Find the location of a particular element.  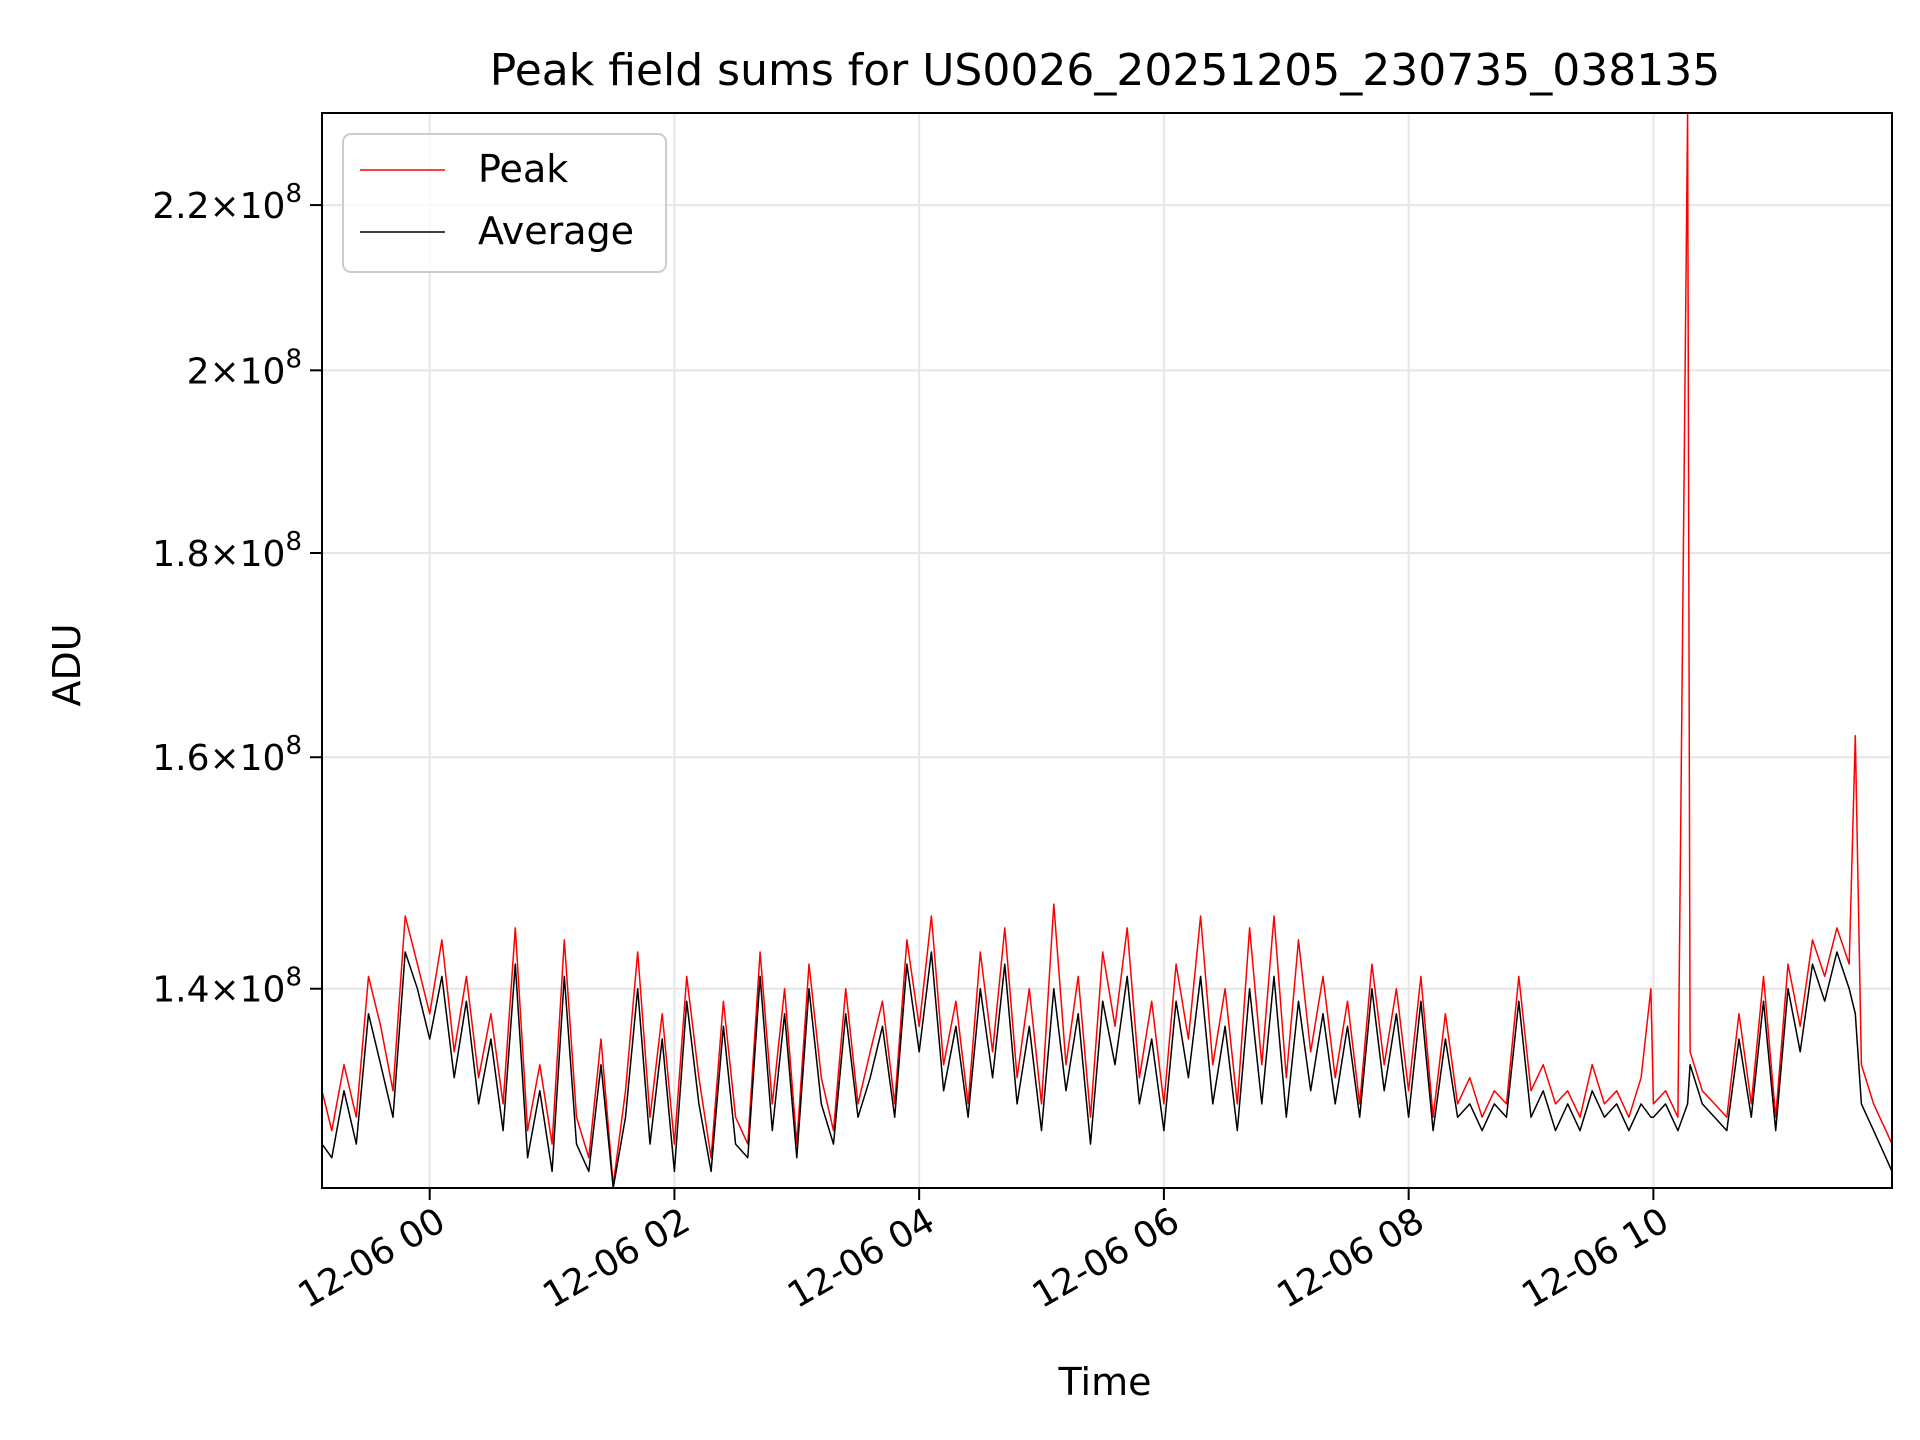

y-tick-label: 1.6×108 is located at coordinates (227, 755).